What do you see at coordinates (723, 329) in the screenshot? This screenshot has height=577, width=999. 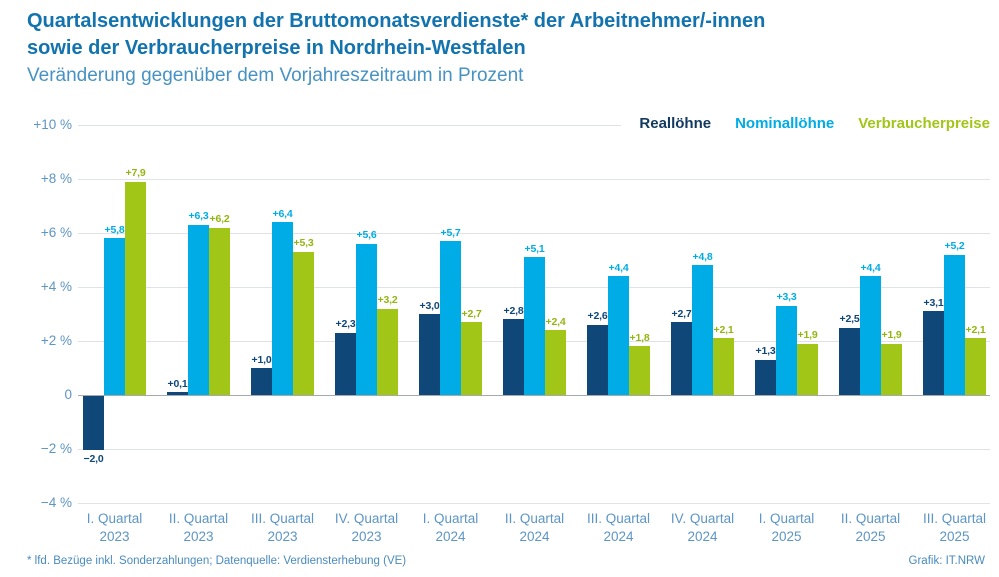 I see `bar-value-label: +2,1` at bounding box center [723, 329].